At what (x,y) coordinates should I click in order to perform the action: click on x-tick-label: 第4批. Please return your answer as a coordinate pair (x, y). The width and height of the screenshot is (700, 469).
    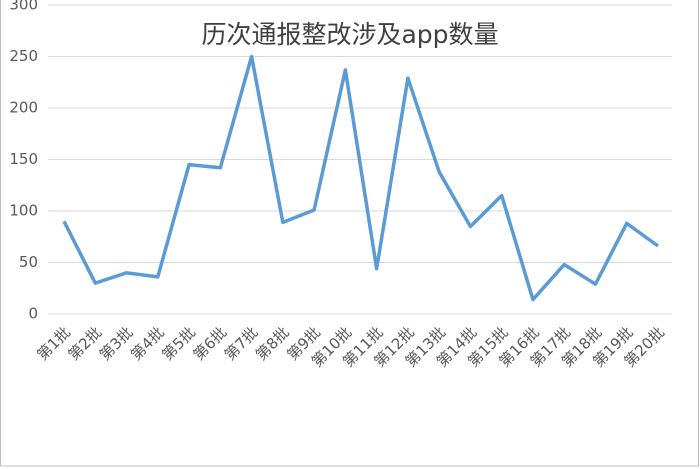
    Looking at the image, I should click on (147, 343).